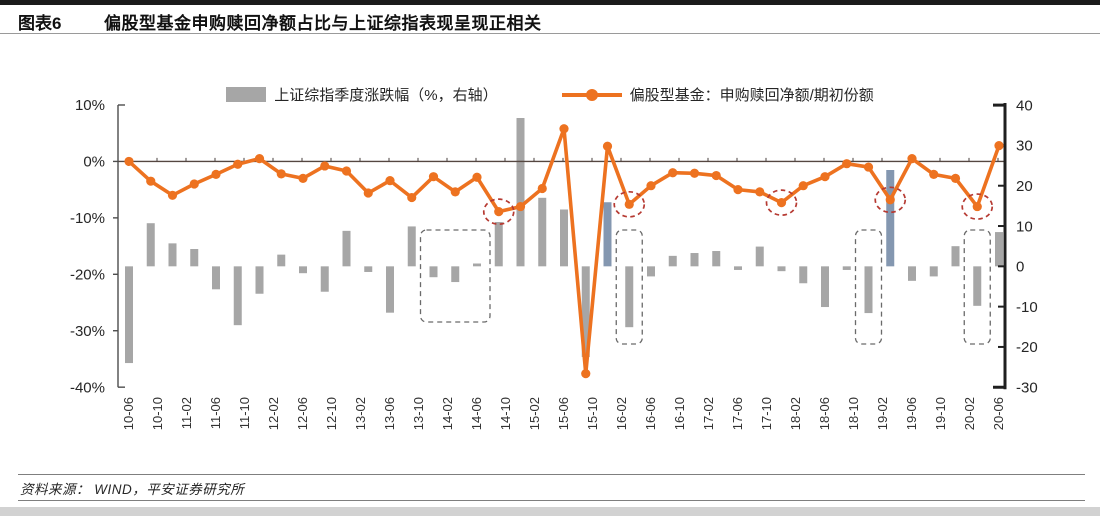 This screenshot has height=516, width=1100. Describe the element at coordinates (505, 413) in the screenshot. I see `x-axis-label: 14-10` at that location.